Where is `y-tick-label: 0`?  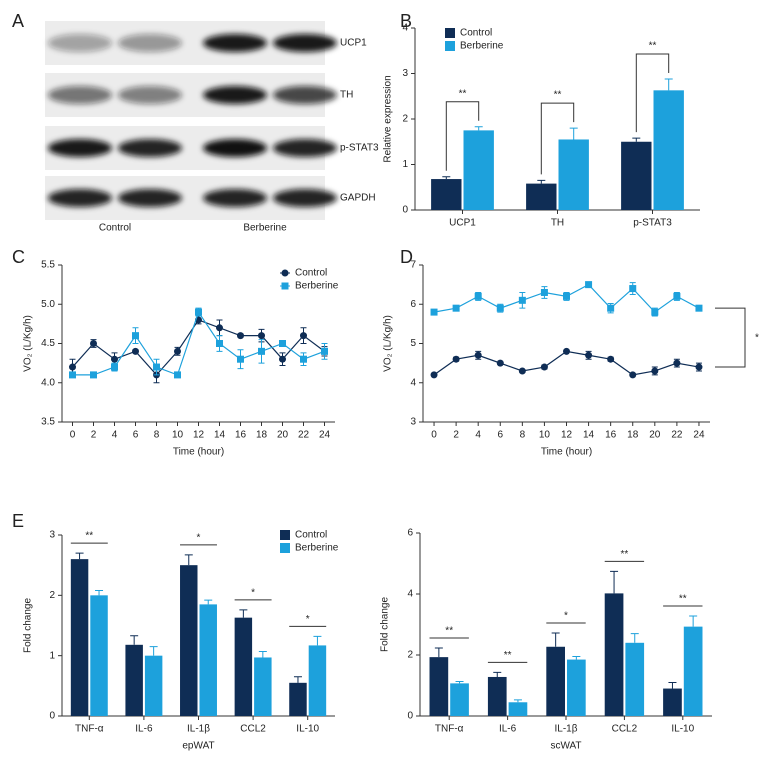 y-tick-label: 0 is located at coordinates (405, 210).